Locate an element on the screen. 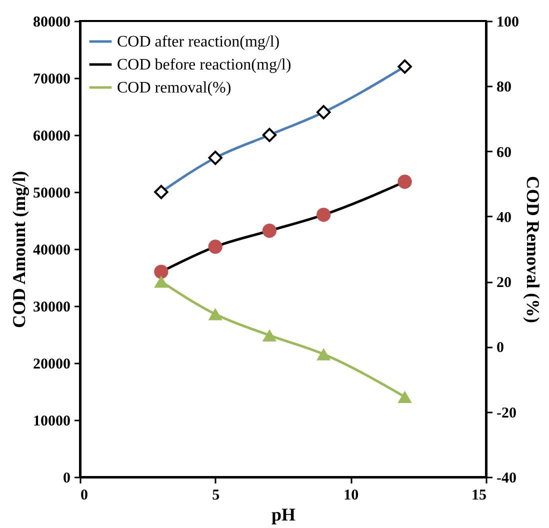 Image resolution: width=549 pixels, height=528 pixels. y-tick-label: 50000 is located at coordinates (51, 194).